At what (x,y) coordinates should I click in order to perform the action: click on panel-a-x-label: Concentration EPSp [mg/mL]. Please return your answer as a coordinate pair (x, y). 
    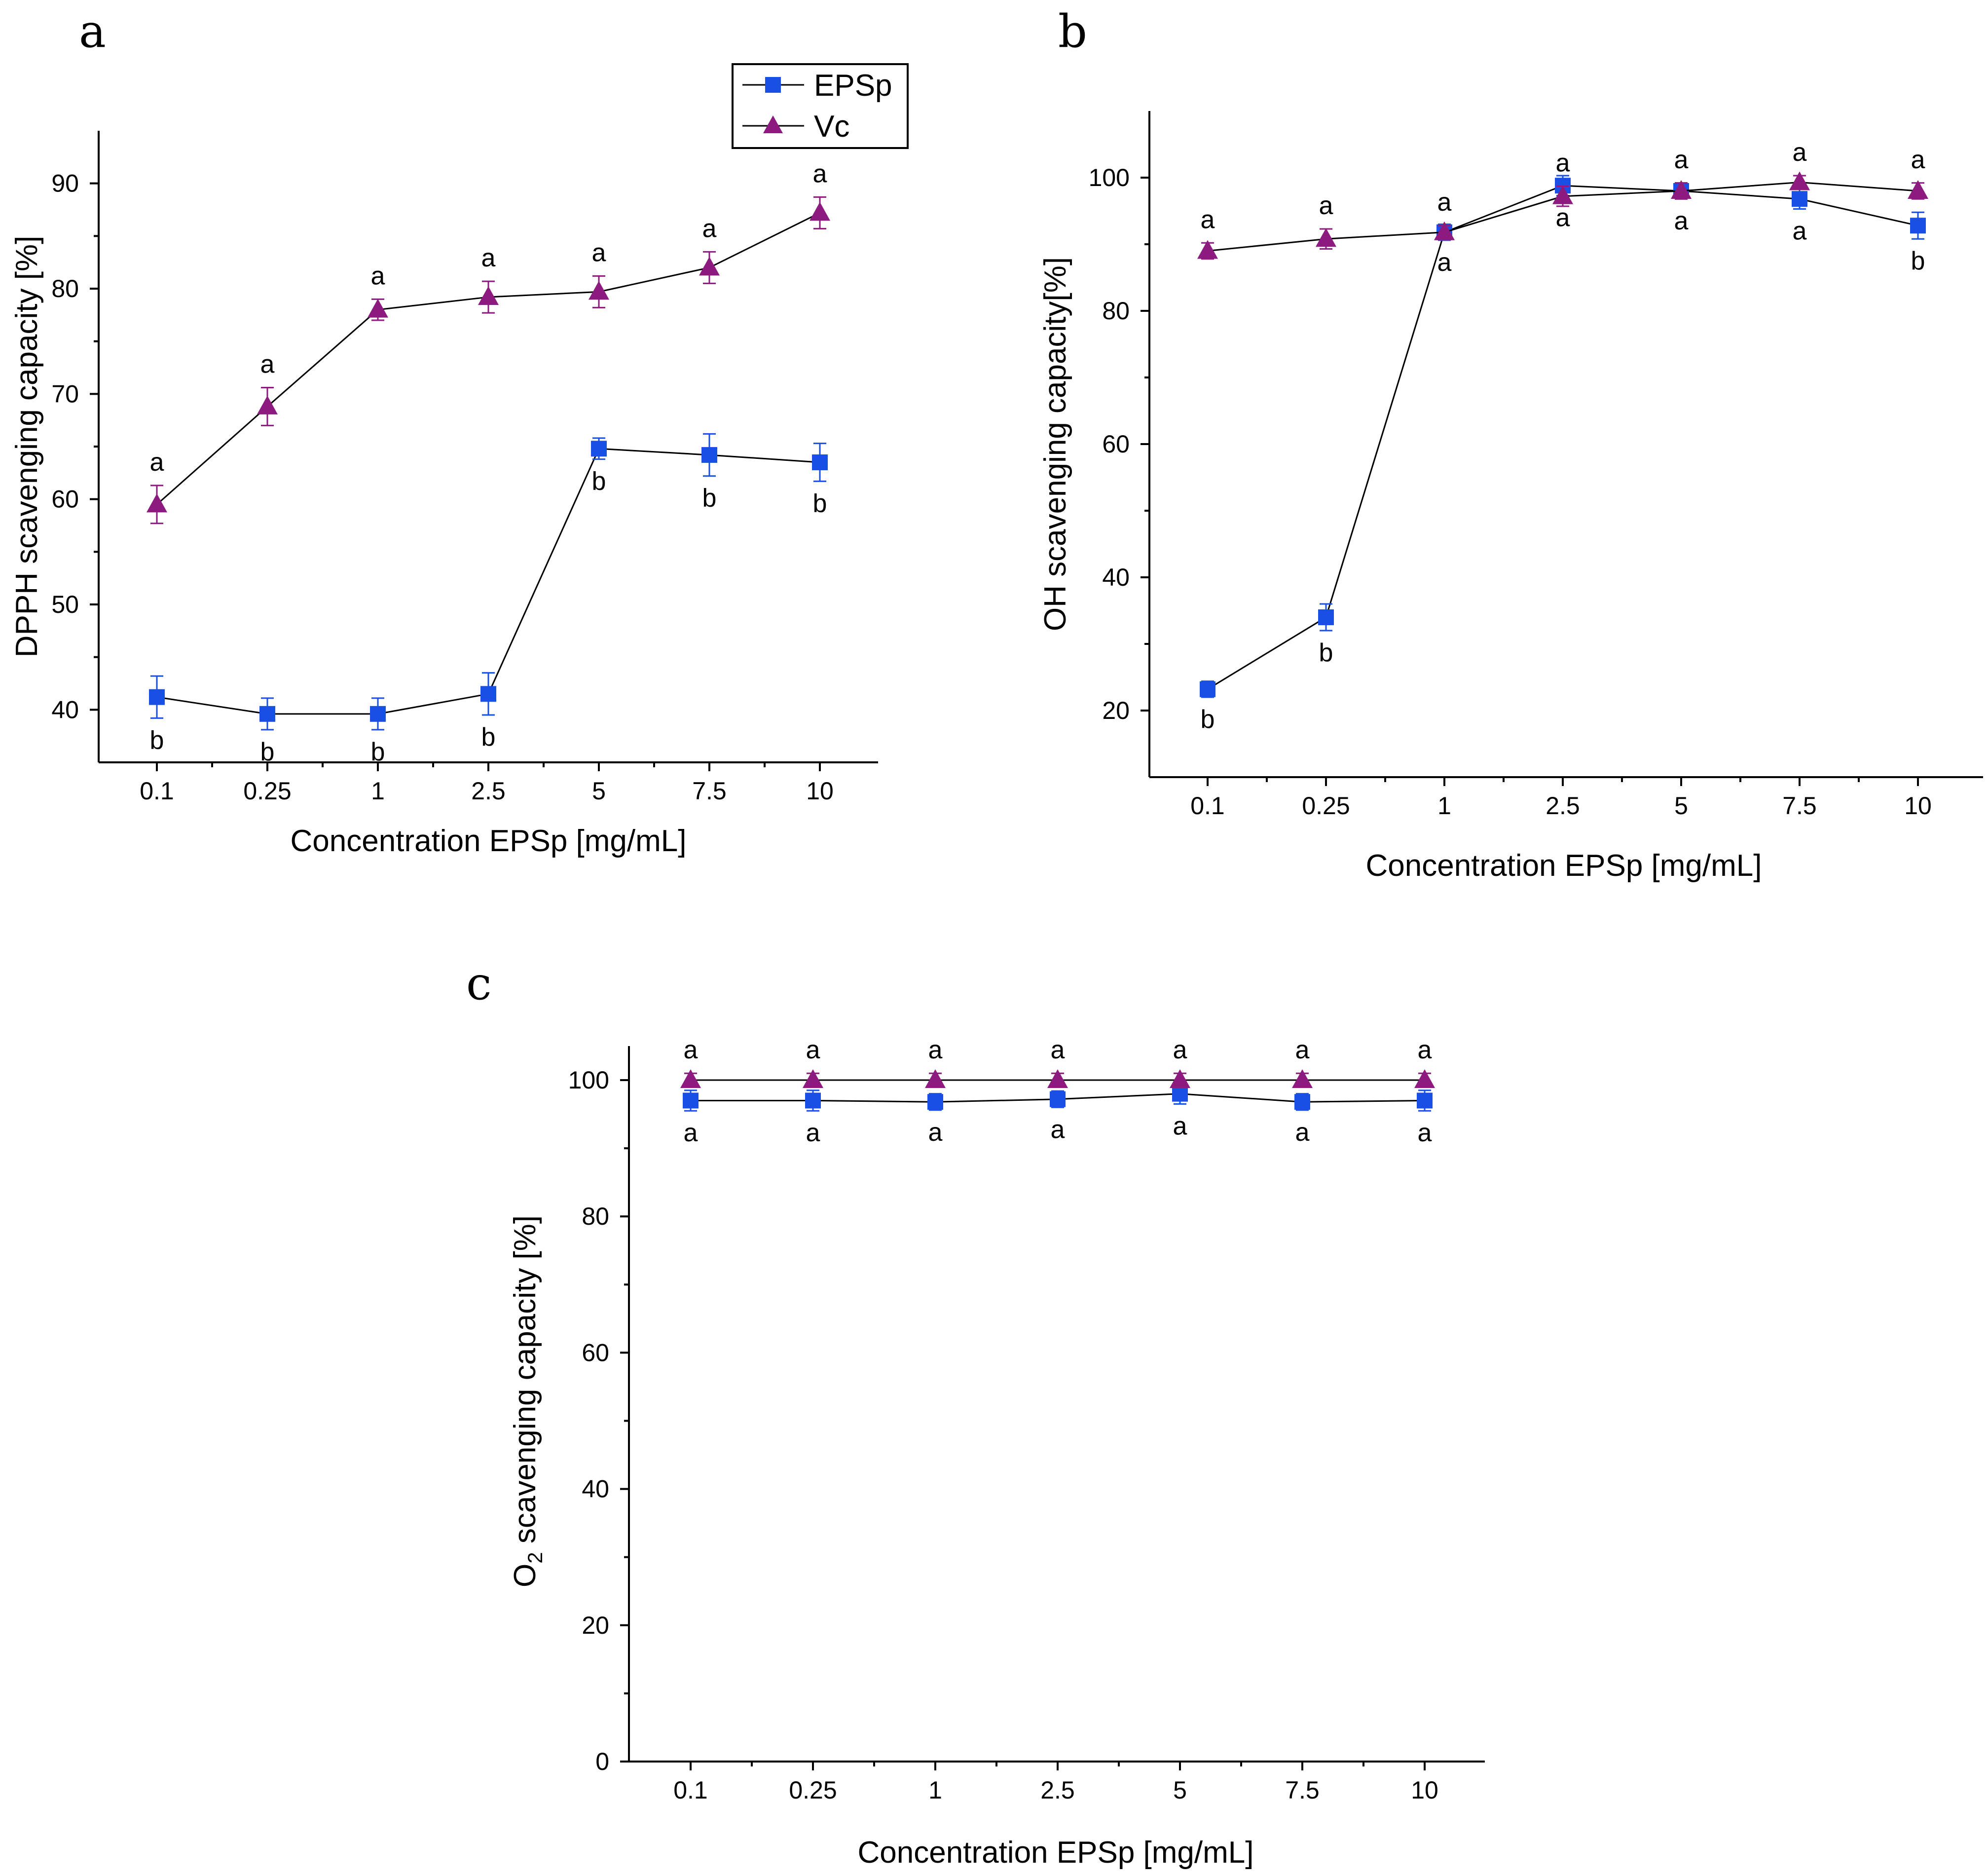
    Looking at the image, I should click on (489, 841).